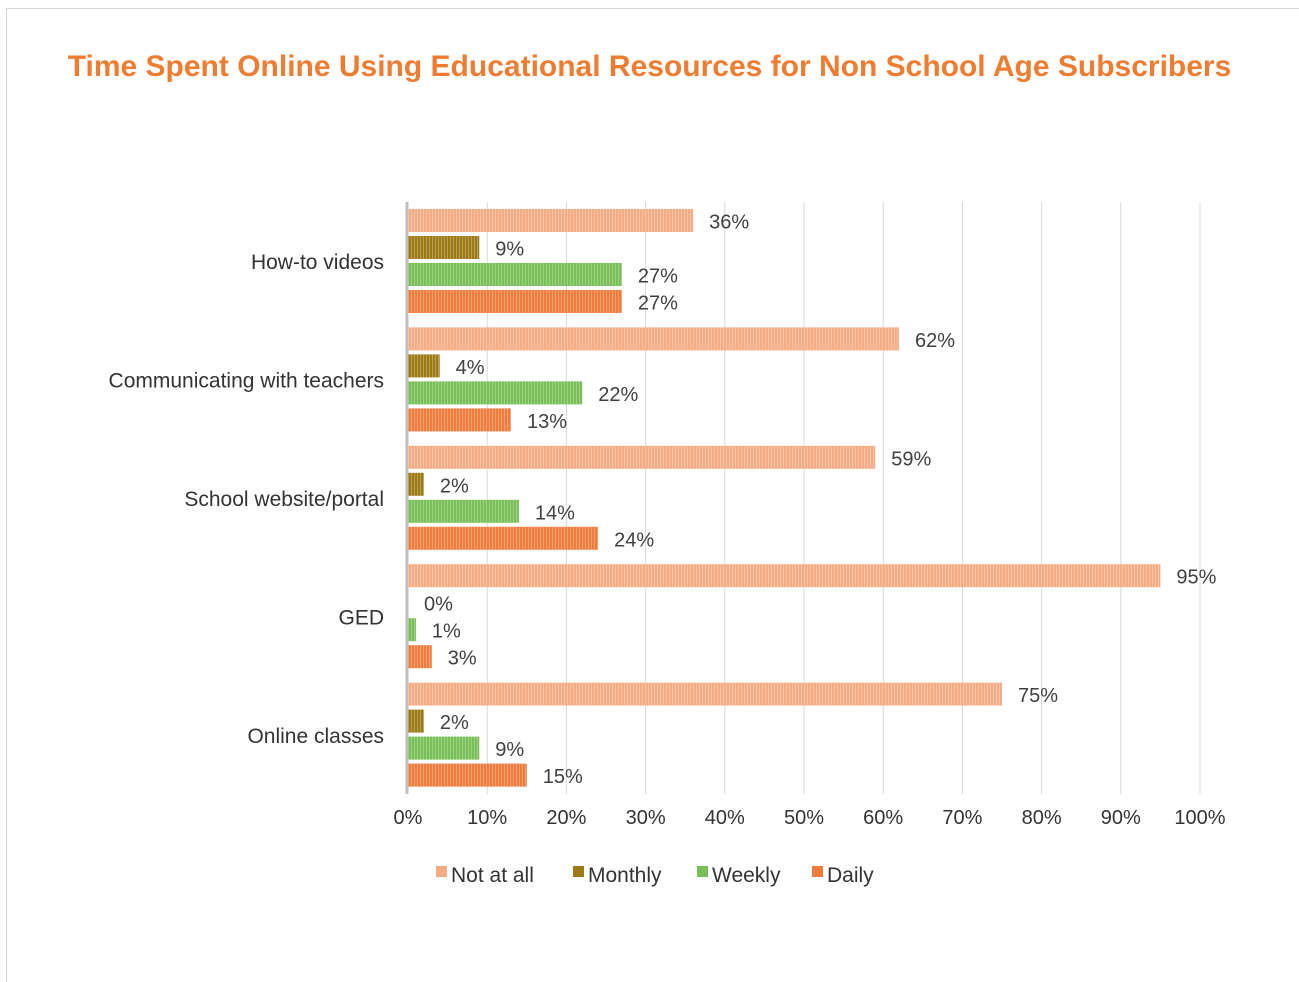 This screenshot has width=1299, height=982. I want to click on category-label-school-website-portal: School website/portal, so click(284, 499).